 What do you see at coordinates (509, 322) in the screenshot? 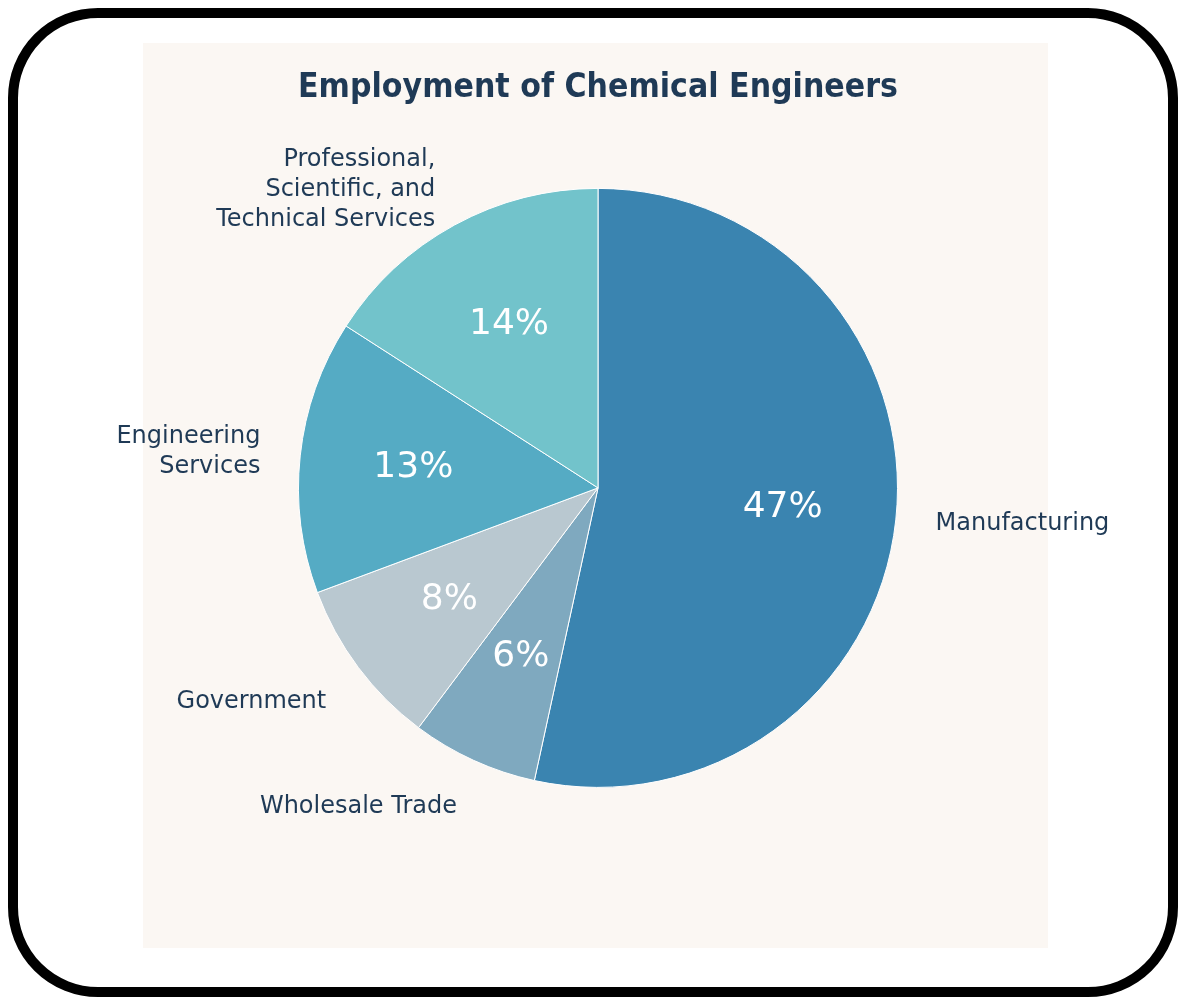
I see `data-label: 14%` at bounding box center [509, 322].